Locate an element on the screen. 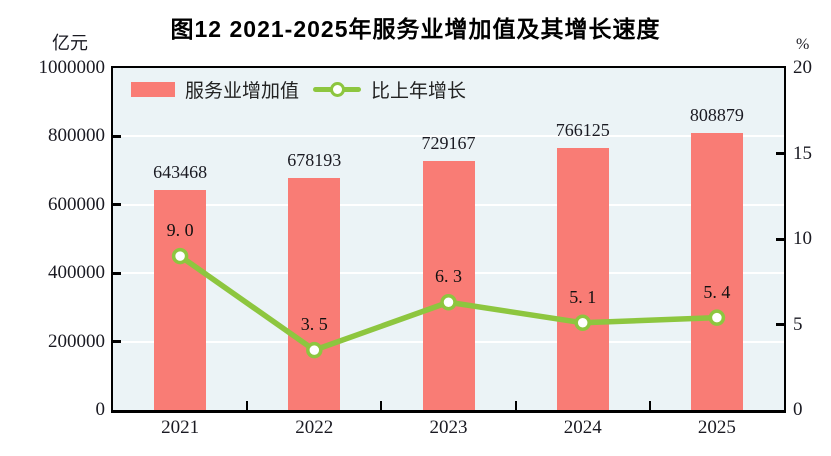 The height and width of the screenshot is (456, 831). x-axis-label-2023: 2023 is located at coordinates (448, 427).